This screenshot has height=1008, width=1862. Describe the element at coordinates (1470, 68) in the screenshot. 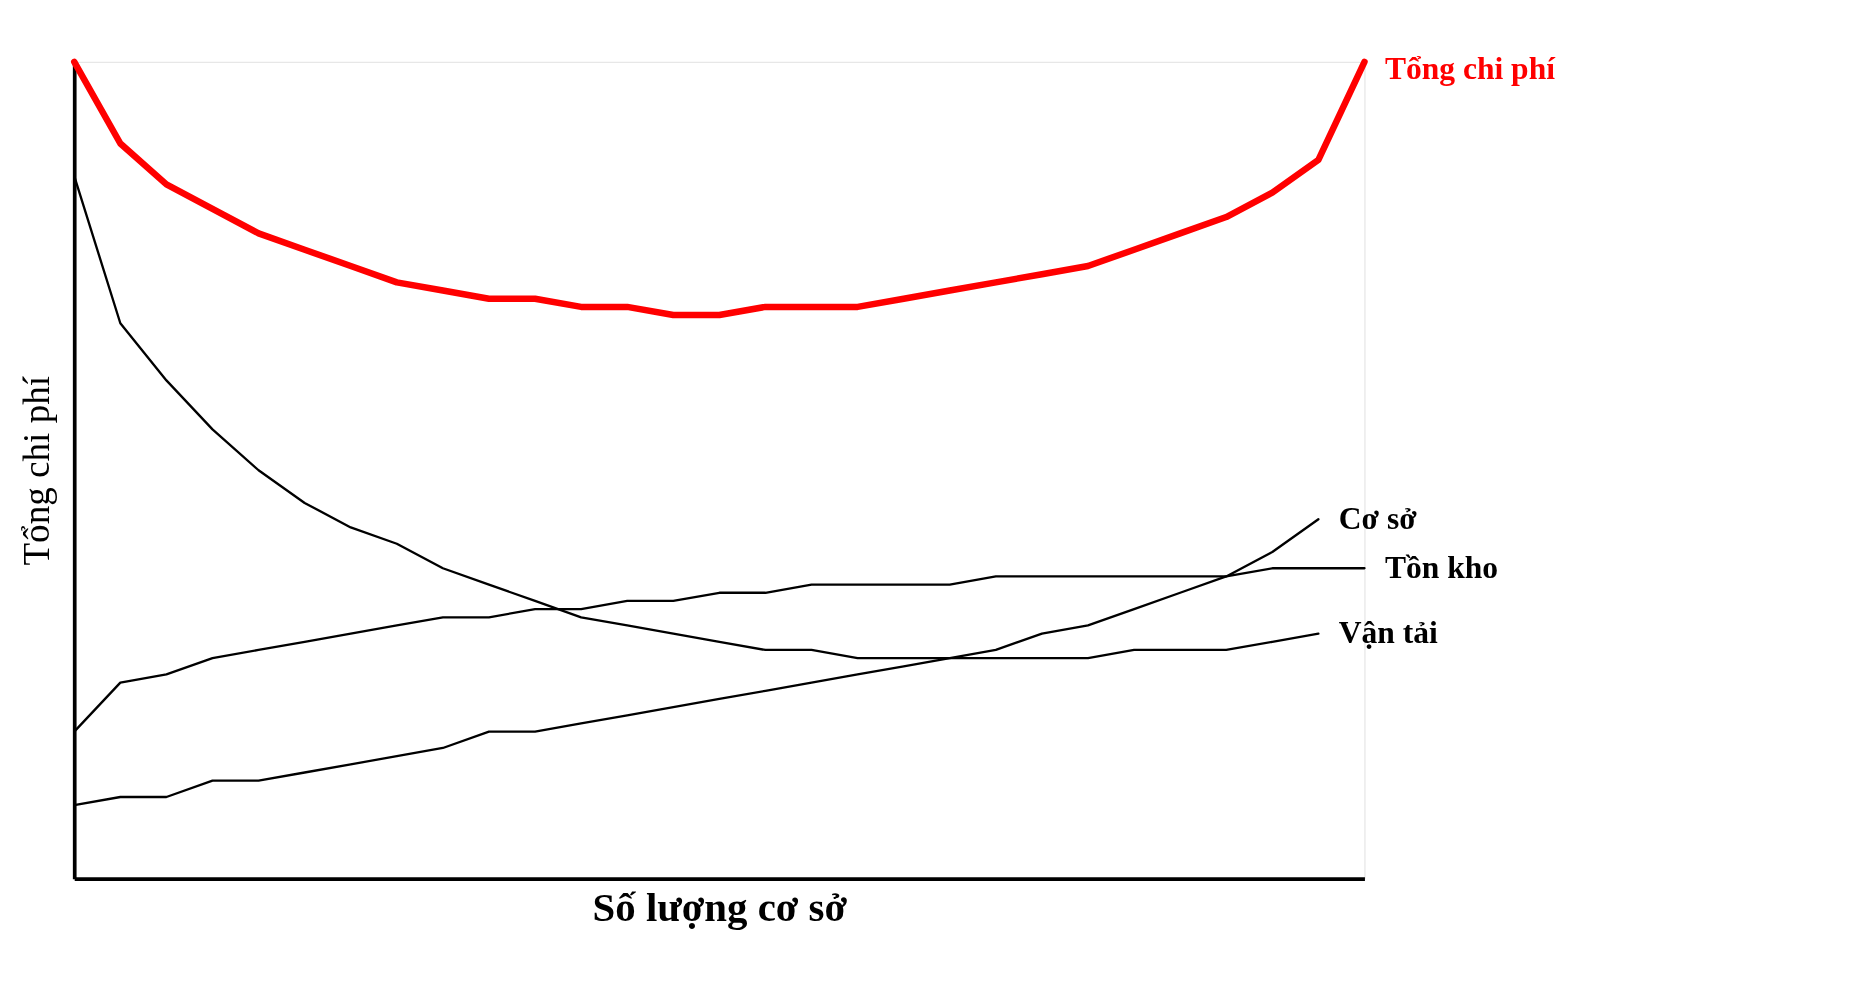

I see `series-label: Tổng chi phí` at that location.